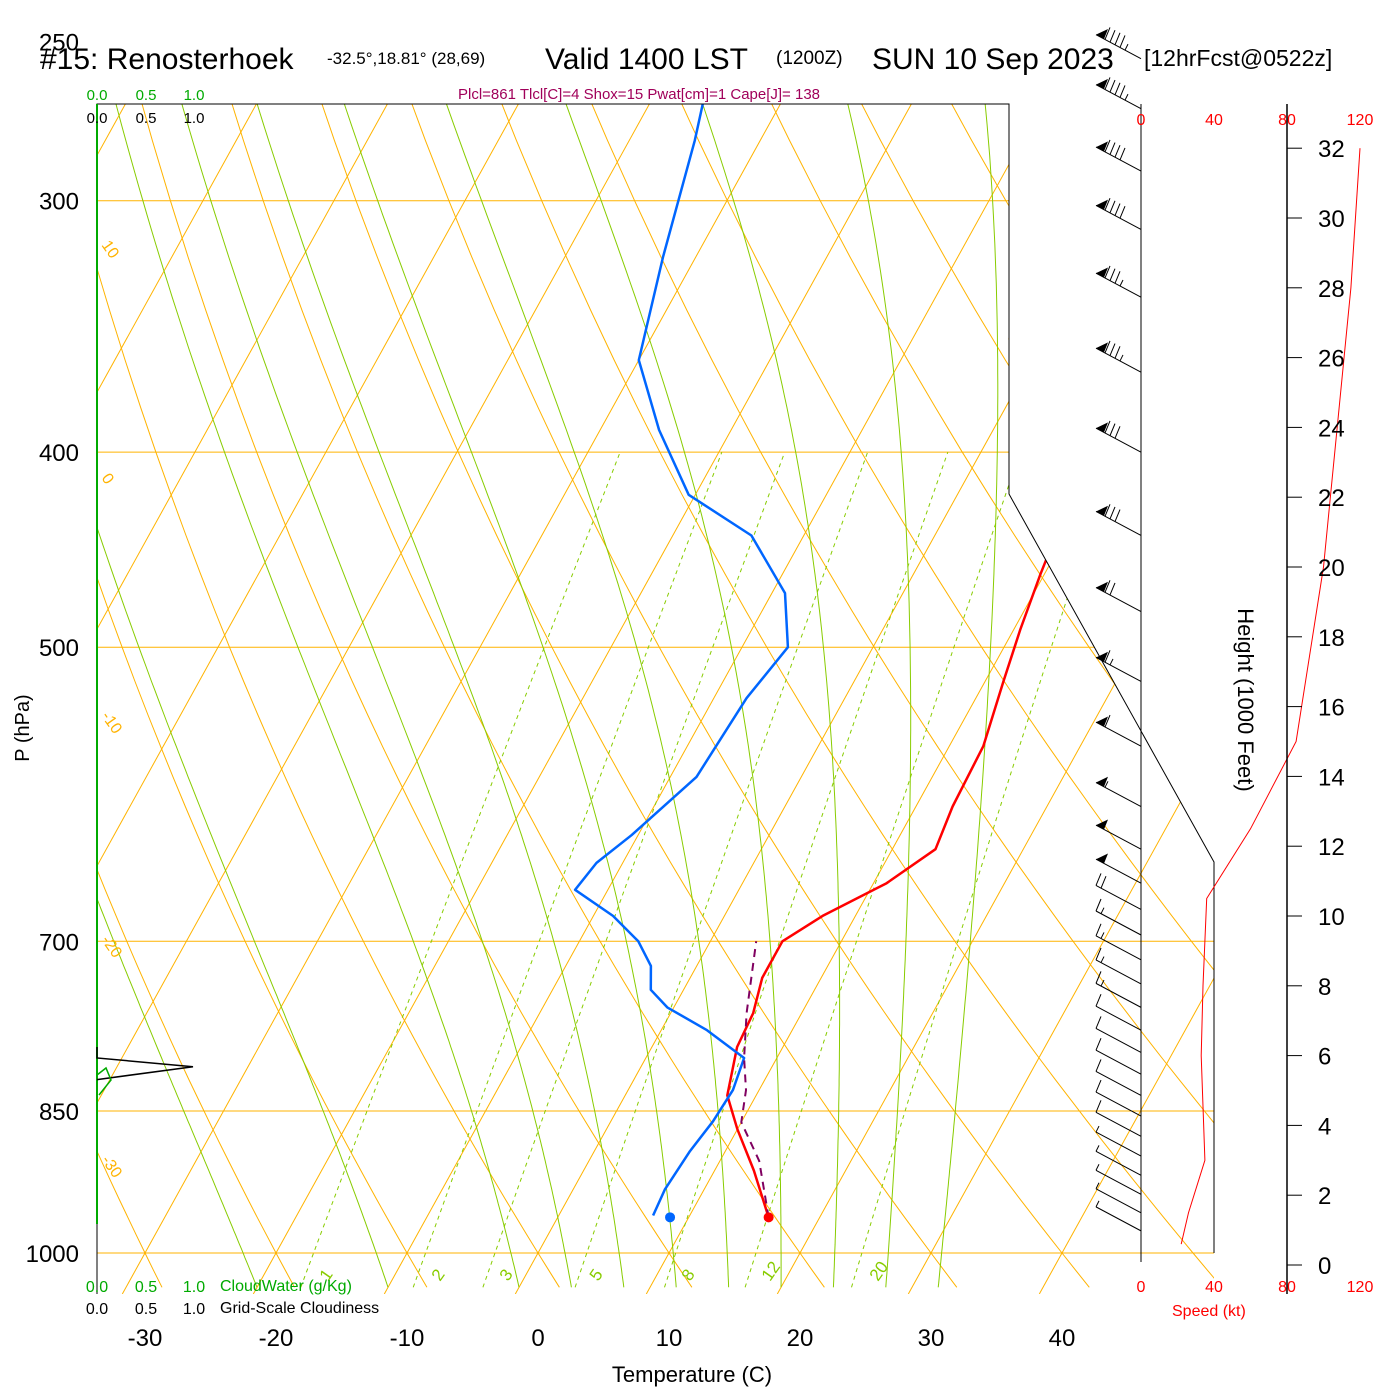  What do you see at coordinates (755, 1079) in the screenshot?
I see `parcel-line` at bounding box center [755, 1079].